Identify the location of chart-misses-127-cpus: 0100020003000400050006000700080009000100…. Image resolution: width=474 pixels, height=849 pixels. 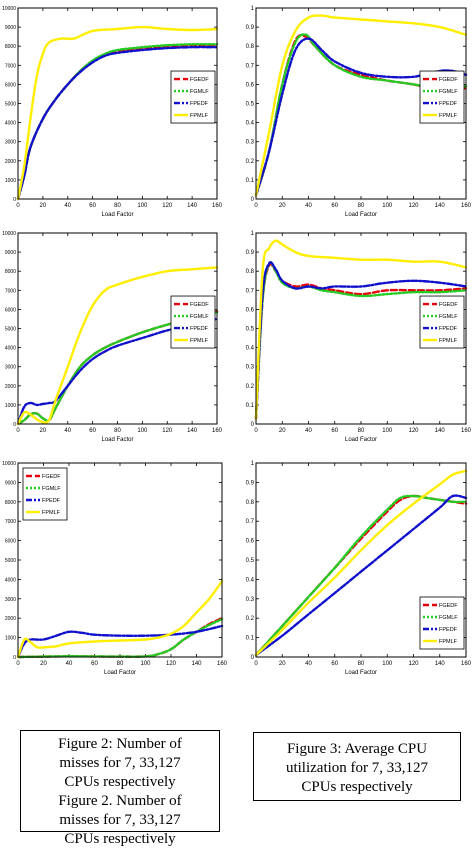
(115, 568).